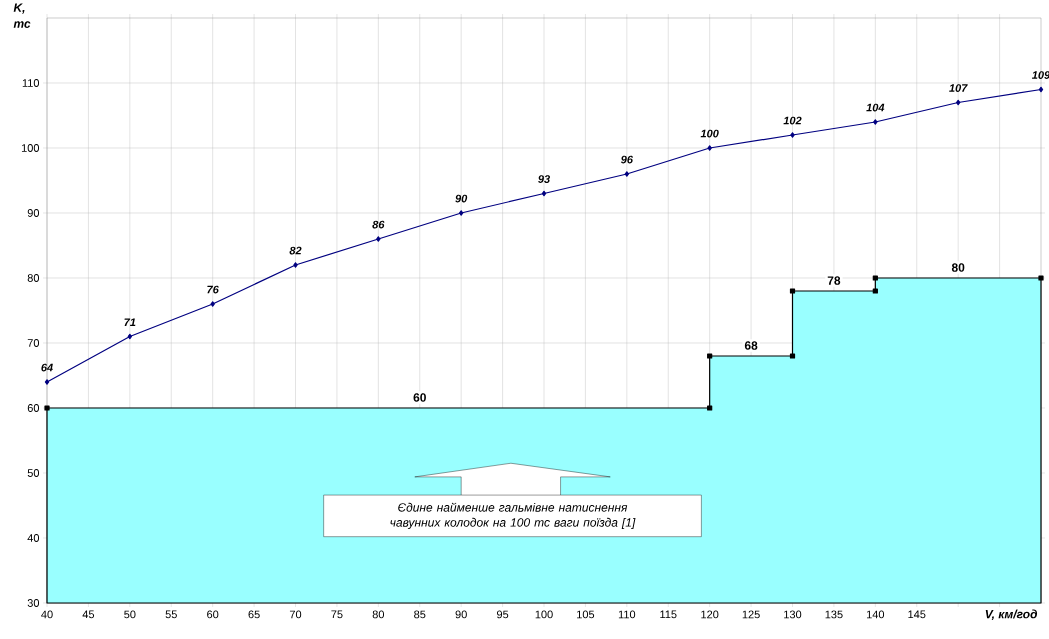 The image size is (1049, 639). I want to click on annotation: 80, so click(958, 267).